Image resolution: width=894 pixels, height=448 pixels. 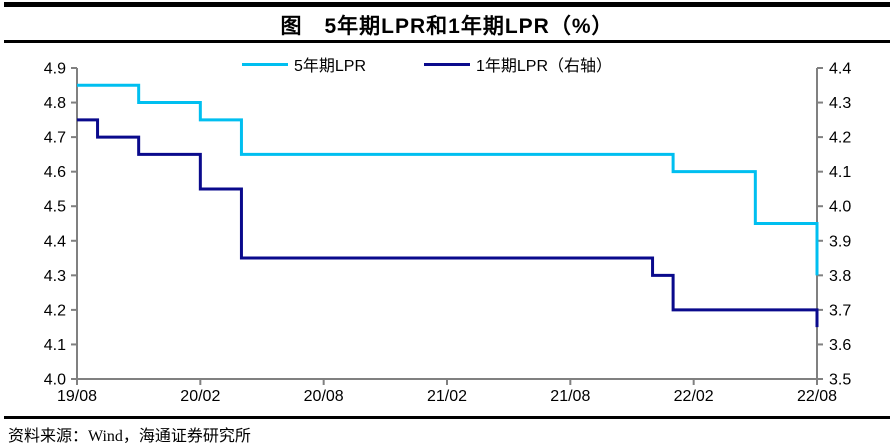 I want to click on legend-label: 1年期LPR（右轴）, so click(x=544, y=66).